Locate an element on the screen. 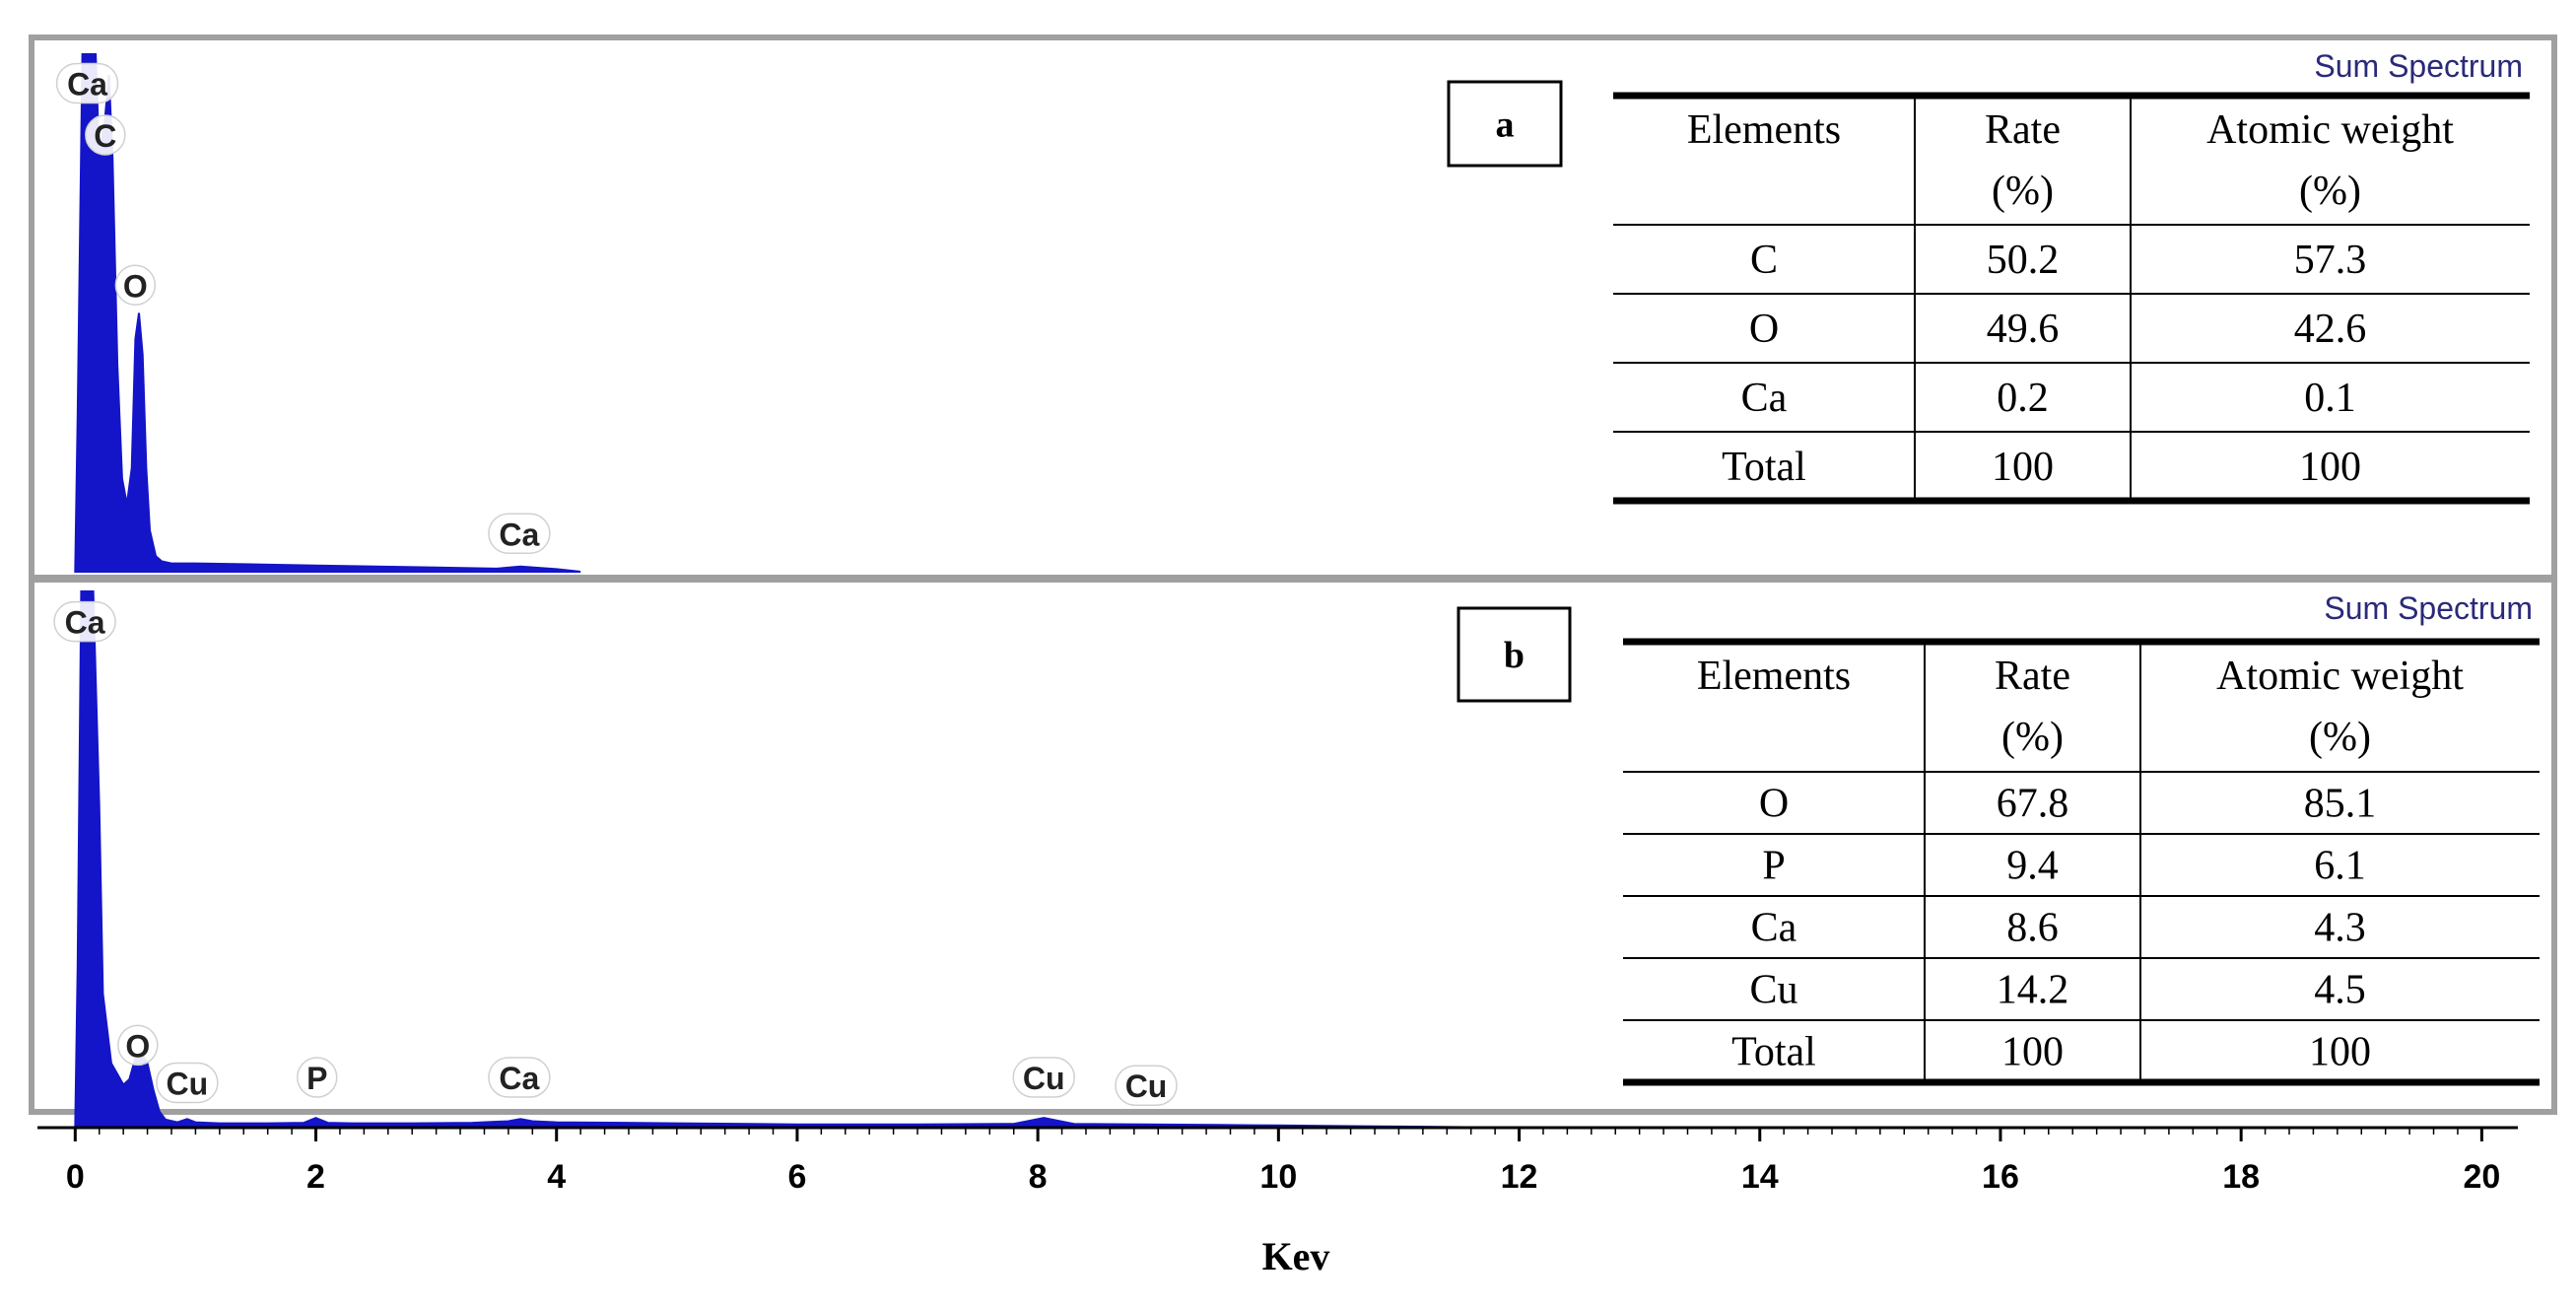 The width and height of the screenshot is (2576, 1309). table-cell: P is located at coordinates (1773, 867).